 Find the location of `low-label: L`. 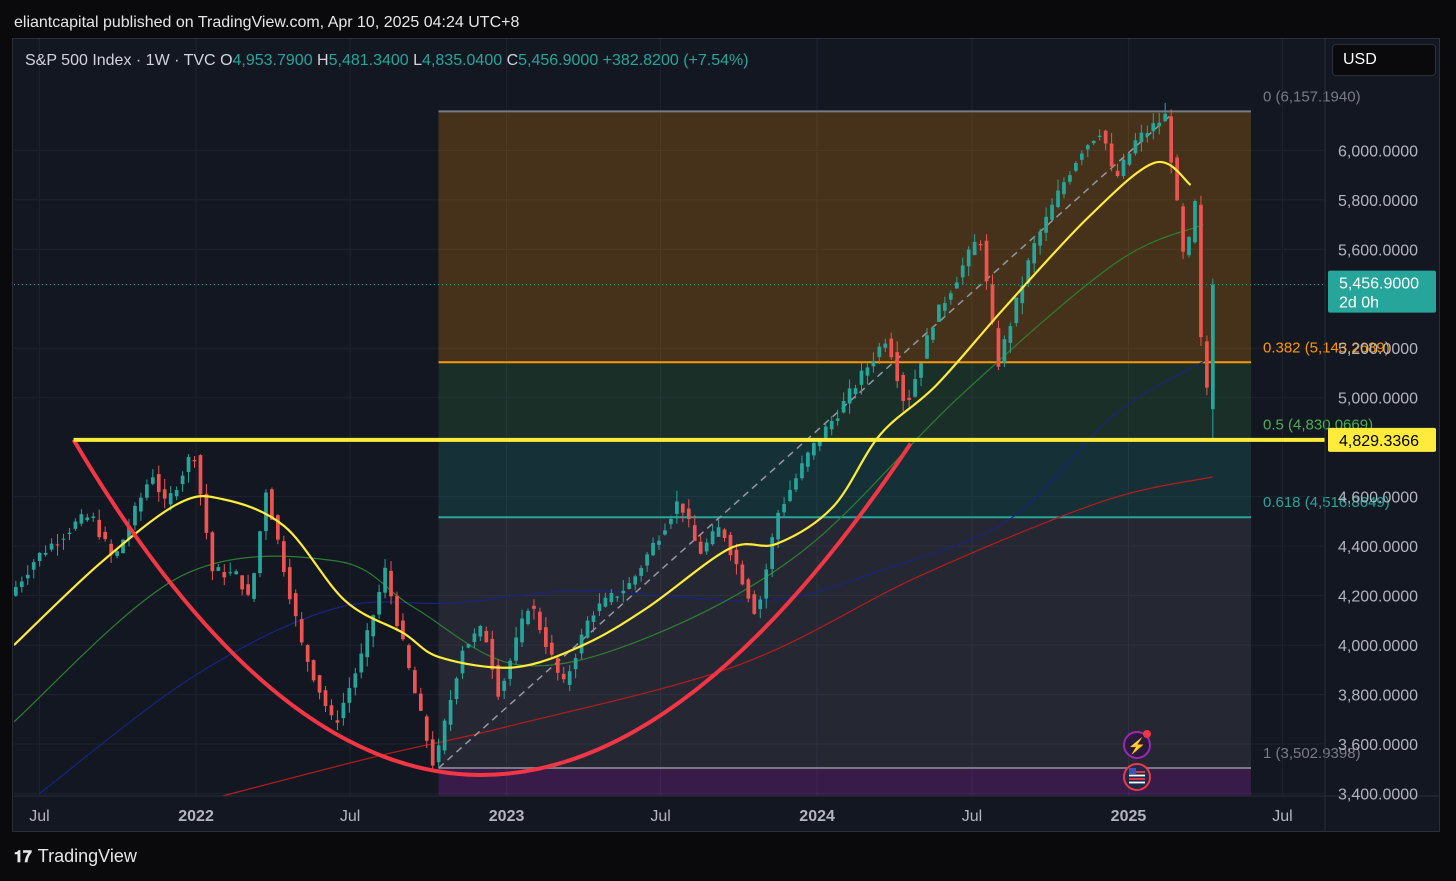

low-label: L is located at coordinates (418, 60).